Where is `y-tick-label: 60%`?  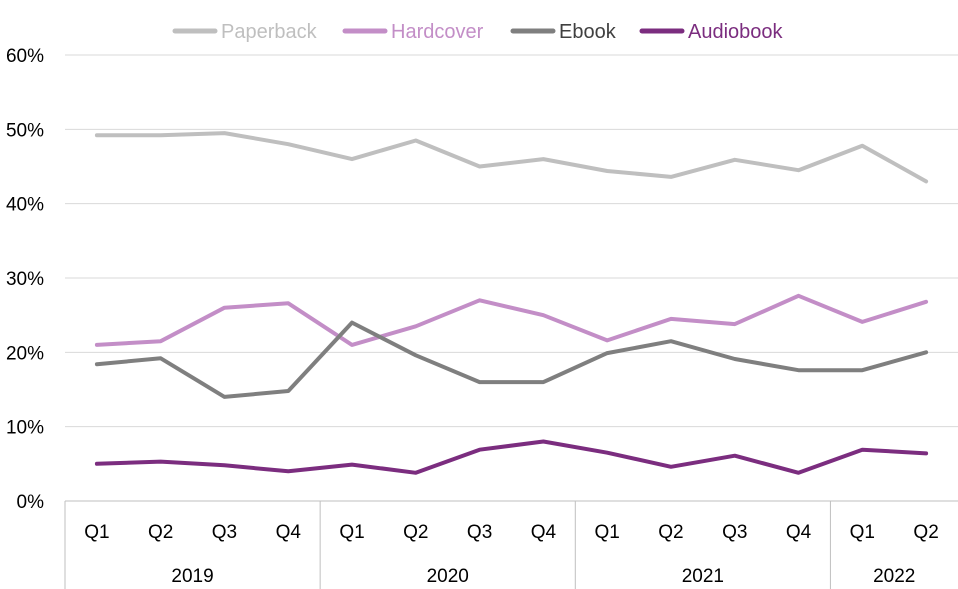 y-tick-label: 60% is located at coordinates (25, 56).